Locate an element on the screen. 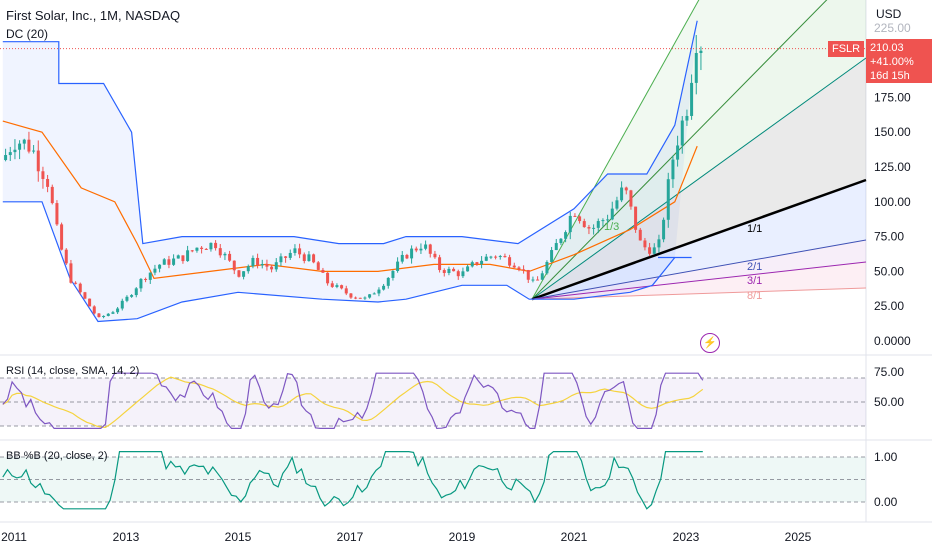  time-axis: 2011 2013 2015 2017 2019 2021 2023 2025 is located at coordinates (406, 537).